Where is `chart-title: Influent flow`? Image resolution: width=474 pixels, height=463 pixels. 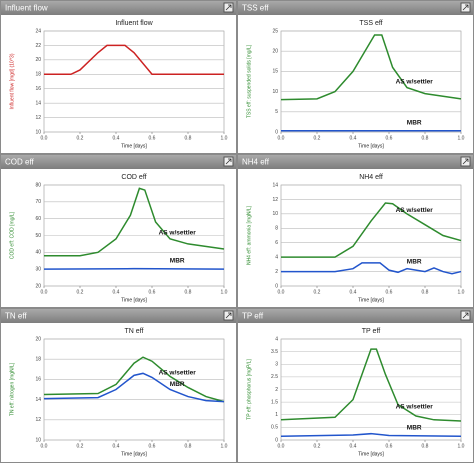
chart-title: Influent flow is located at coordinates (134, 23).